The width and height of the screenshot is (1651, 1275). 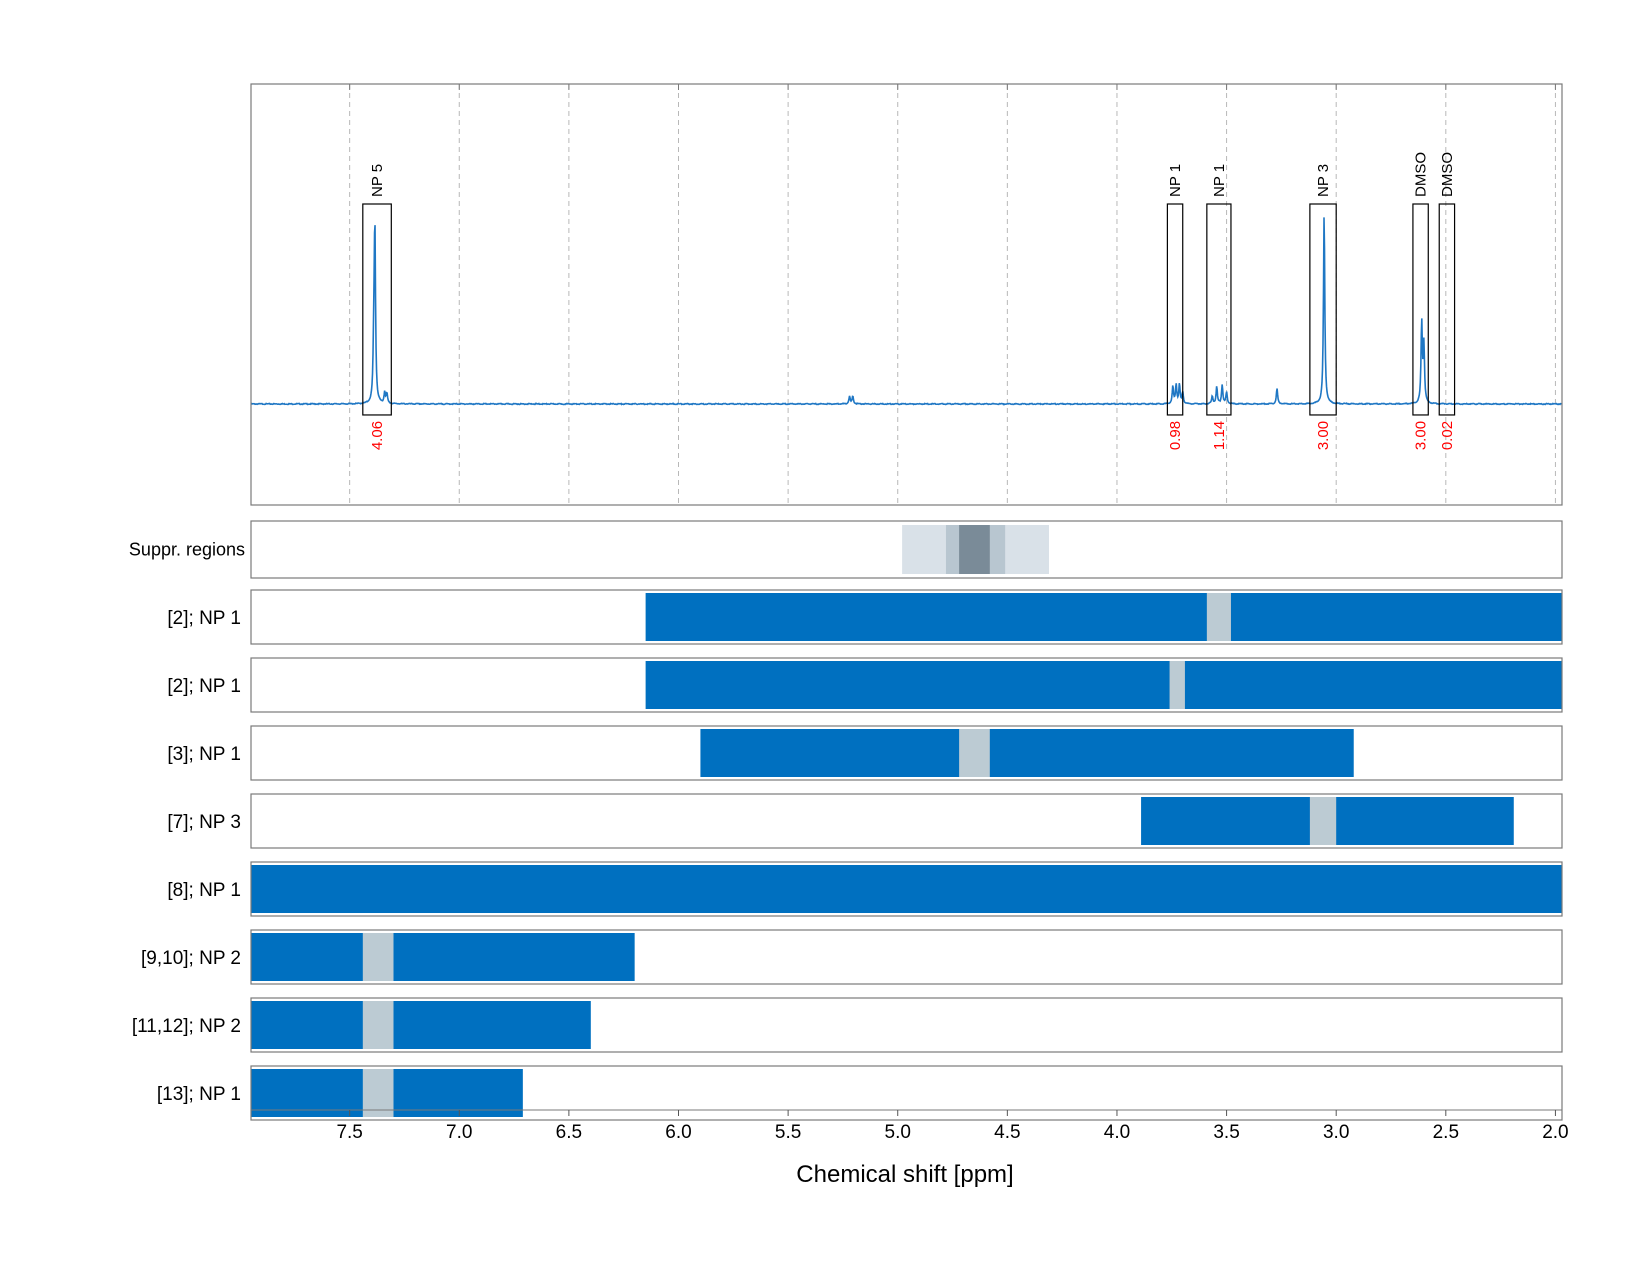 I want to click on range-row-label: [8]; NP 1, so click(x=204, y=890).